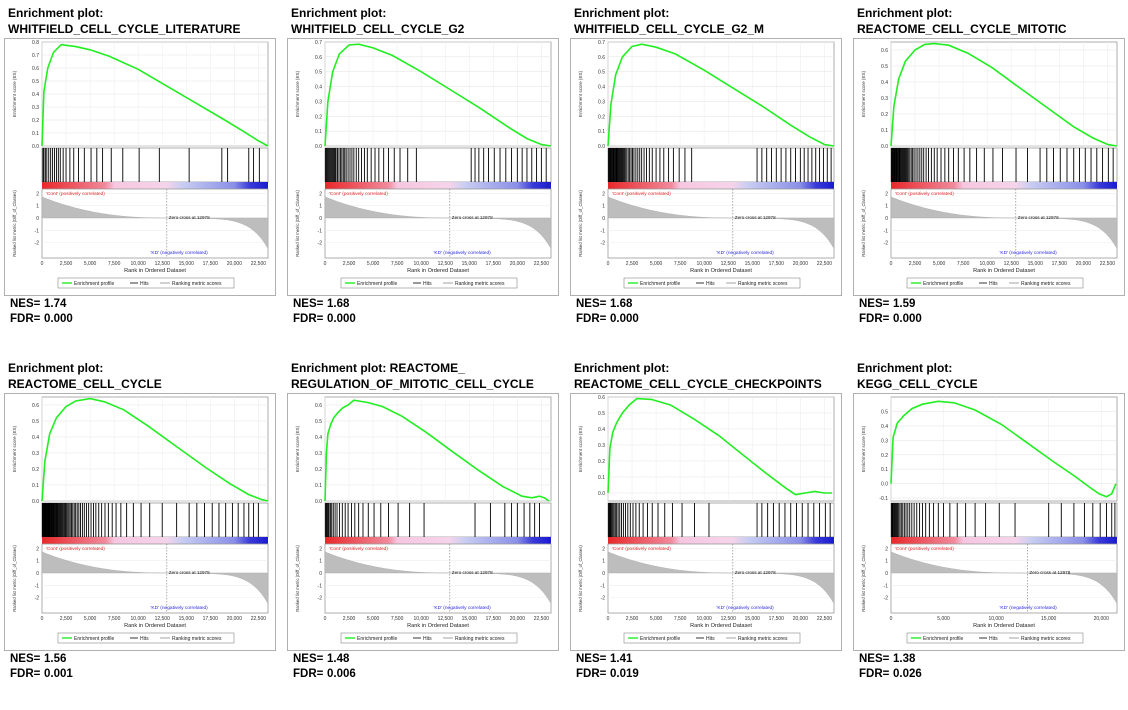 This screenshot has width=1128, height=710. What do you see at coordinates (917, 384) in the screenshot?
I see `plot-title-line2: KEGG_CELL_CYCLE` at bounding box center [917, 384].